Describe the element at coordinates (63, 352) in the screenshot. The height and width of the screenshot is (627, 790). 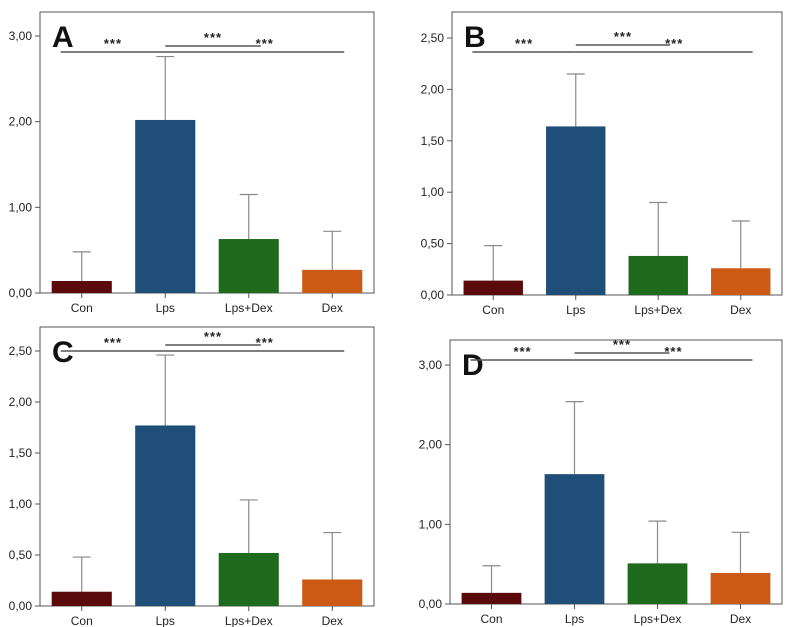
I see `panel-letter: C` at that location.